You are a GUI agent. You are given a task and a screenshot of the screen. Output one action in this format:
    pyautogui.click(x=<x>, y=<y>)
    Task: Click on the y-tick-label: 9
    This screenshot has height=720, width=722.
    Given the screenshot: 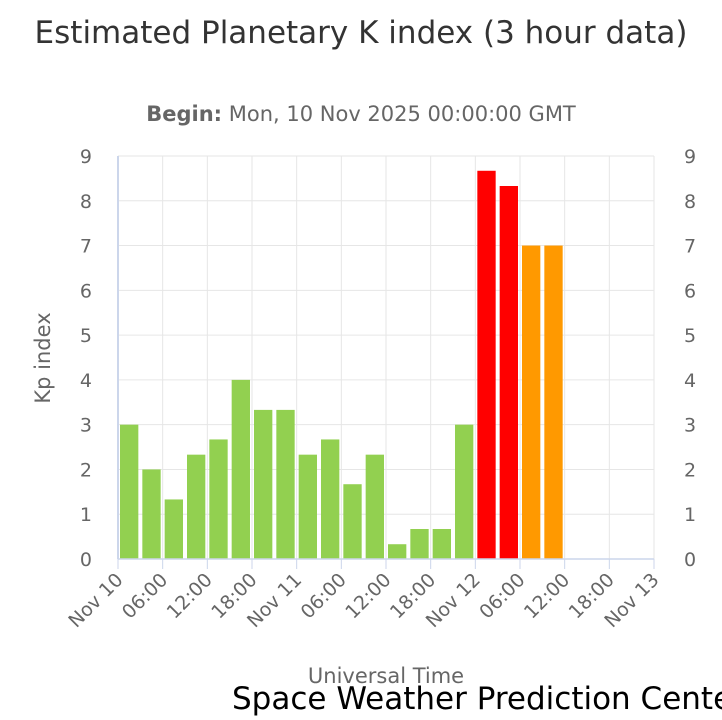 What is the action you would take?
    pyautogui.click(x=86, y=157)
    